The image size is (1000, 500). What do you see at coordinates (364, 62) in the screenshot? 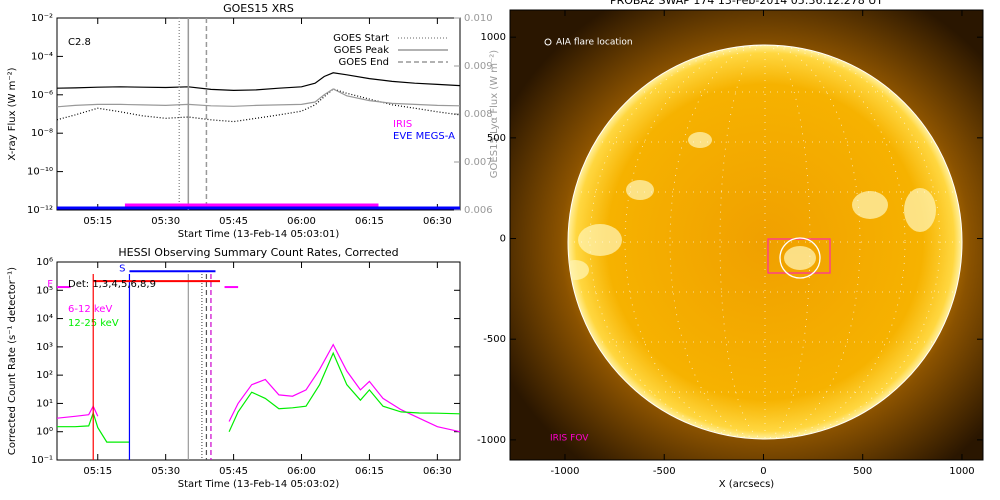
I see `legend-label: GOES End` at bounding box center [364, 62].